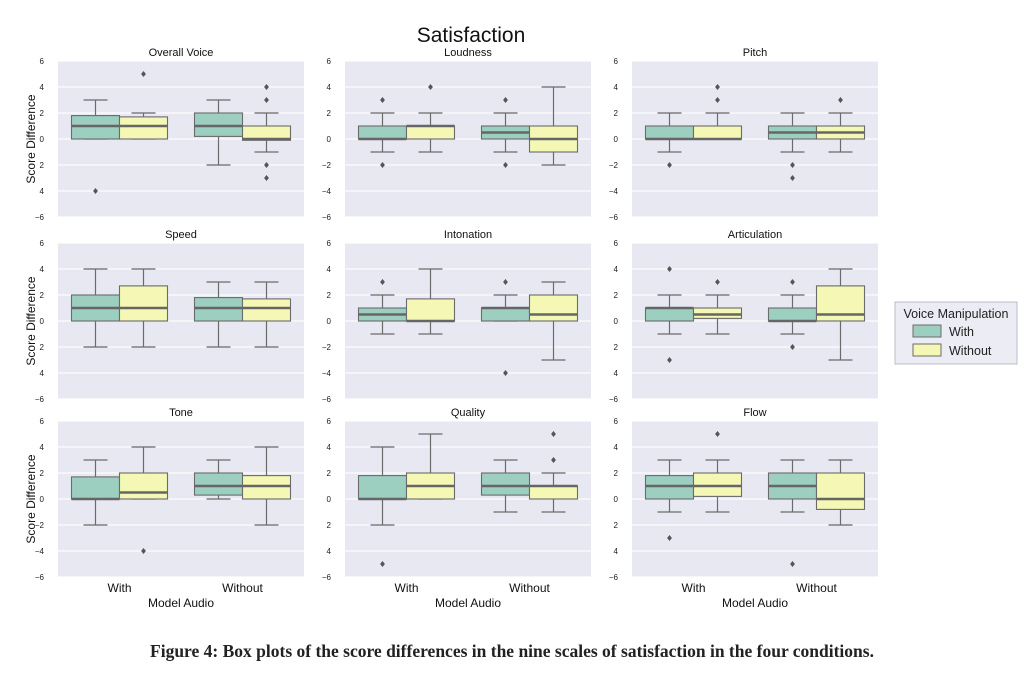 Image resolution: width=1024 pixels, height=678 pixels. What do you see at coordinates (327, 399) in the screenshot?
I see `panel-intonation-ytick-label: −6` at bounding box center [327, 399].